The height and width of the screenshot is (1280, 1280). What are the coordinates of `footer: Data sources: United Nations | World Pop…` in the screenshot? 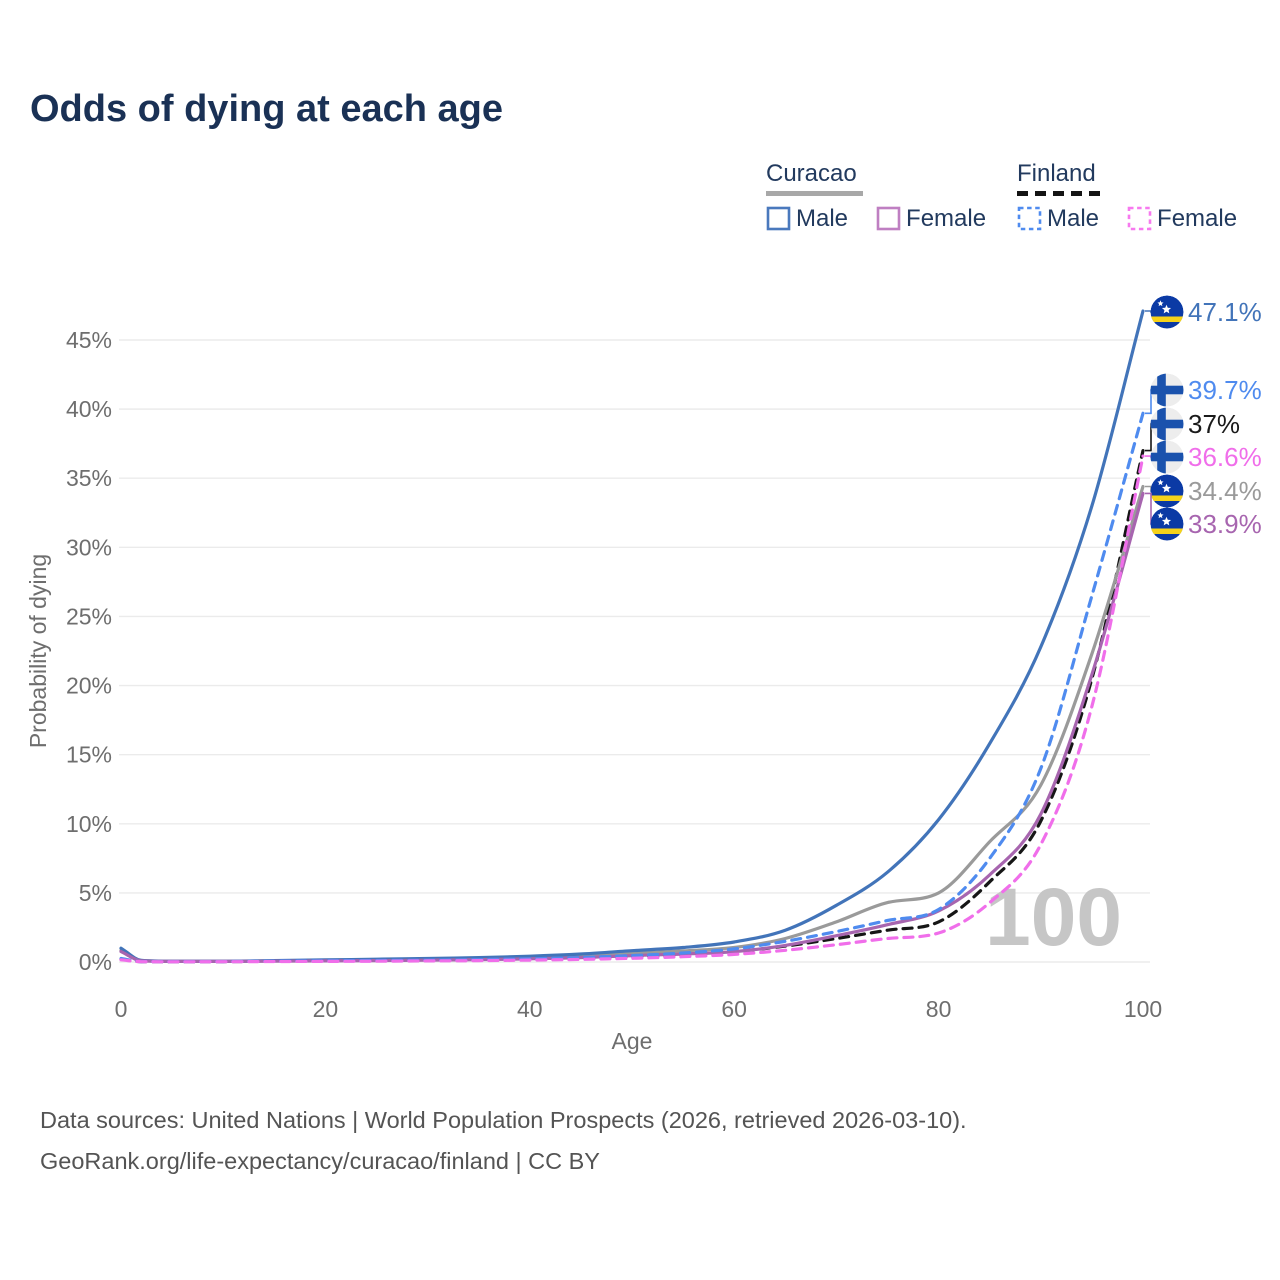 It's located at (503, 1141).